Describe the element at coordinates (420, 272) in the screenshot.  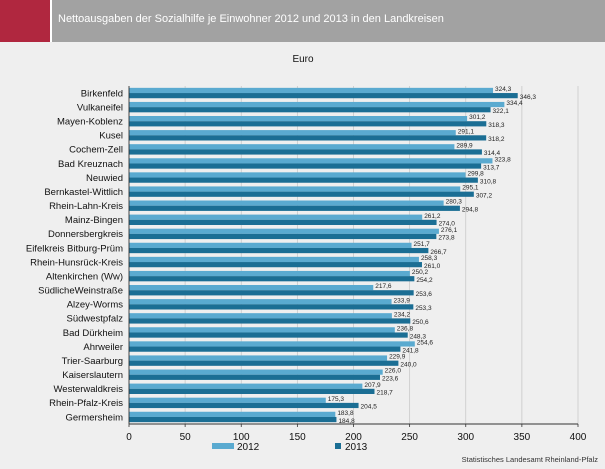
I see `value-label-2012: 250,2` at that location.